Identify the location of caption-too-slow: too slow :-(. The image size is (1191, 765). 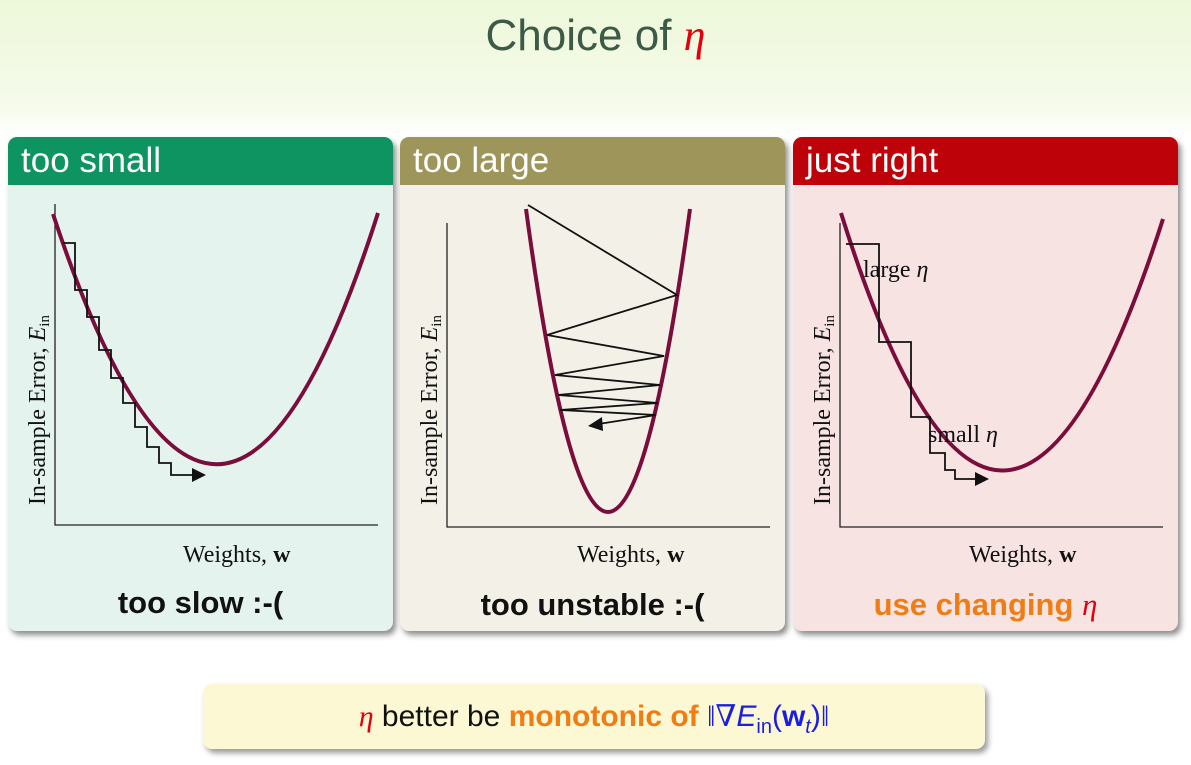
(200, 602).